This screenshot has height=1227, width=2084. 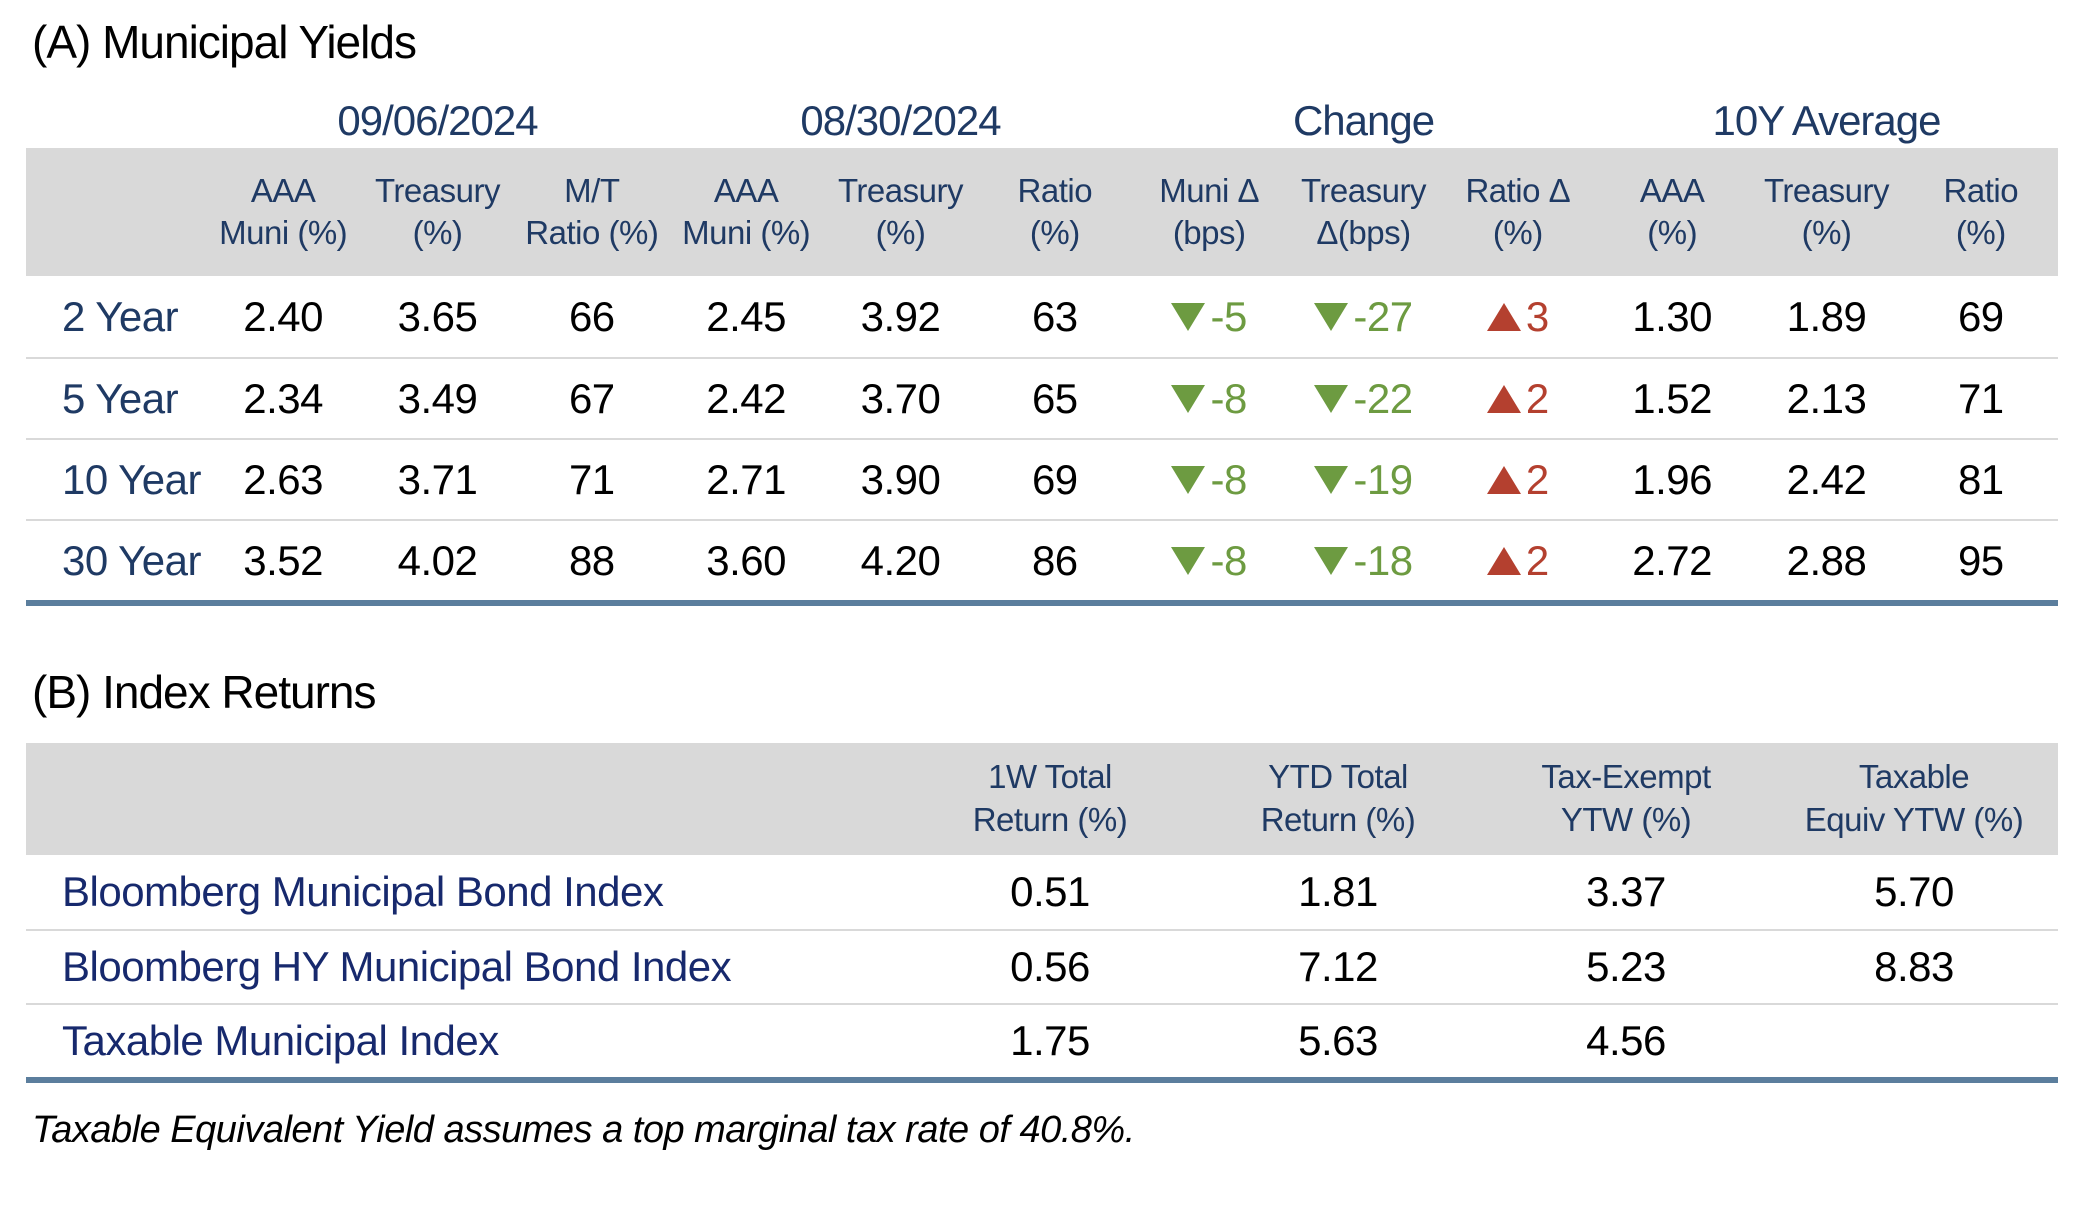 What do you see at coordinates (1042, 120) in the screenshot?
I see `table-a-group-header-row: 09/06/2024 08/30/2024 Change 10Y Average` at bounding box center [1042, 120].